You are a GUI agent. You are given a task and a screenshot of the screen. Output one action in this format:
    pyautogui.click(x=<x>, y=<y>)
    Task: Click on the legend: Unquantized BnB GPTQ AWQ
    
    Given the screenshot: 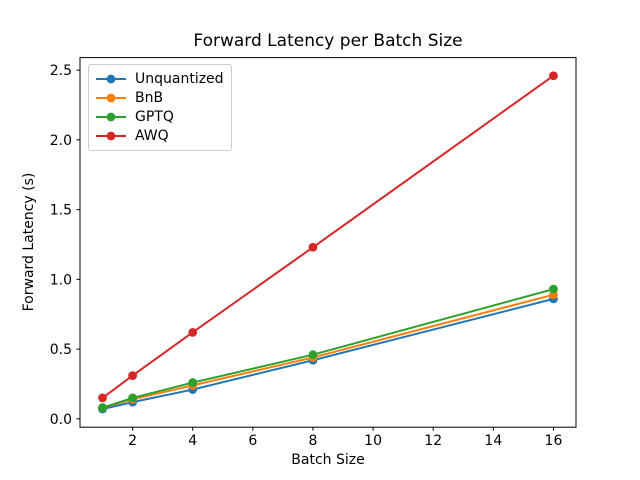 What is the action you would take?
    pyautogui.click(x=160, y=107)
    